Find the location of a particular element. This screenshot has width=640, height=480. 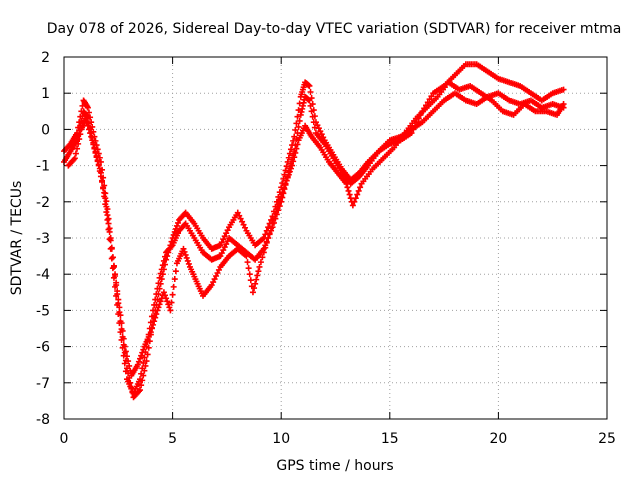

y-tick-label: -5 is located at coordinates (43, 311).